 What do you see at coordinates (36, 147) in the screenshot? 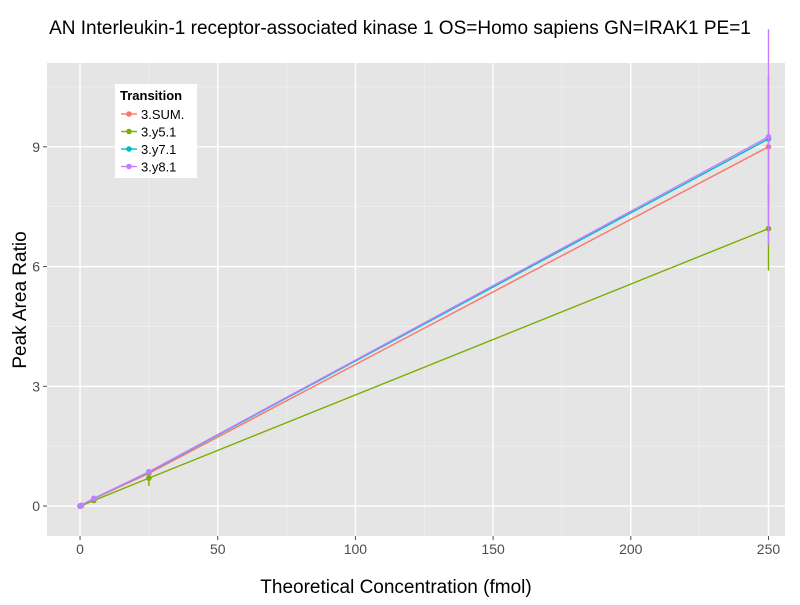
I see `y-tick-label: 9` at bounding box center [36, 147].